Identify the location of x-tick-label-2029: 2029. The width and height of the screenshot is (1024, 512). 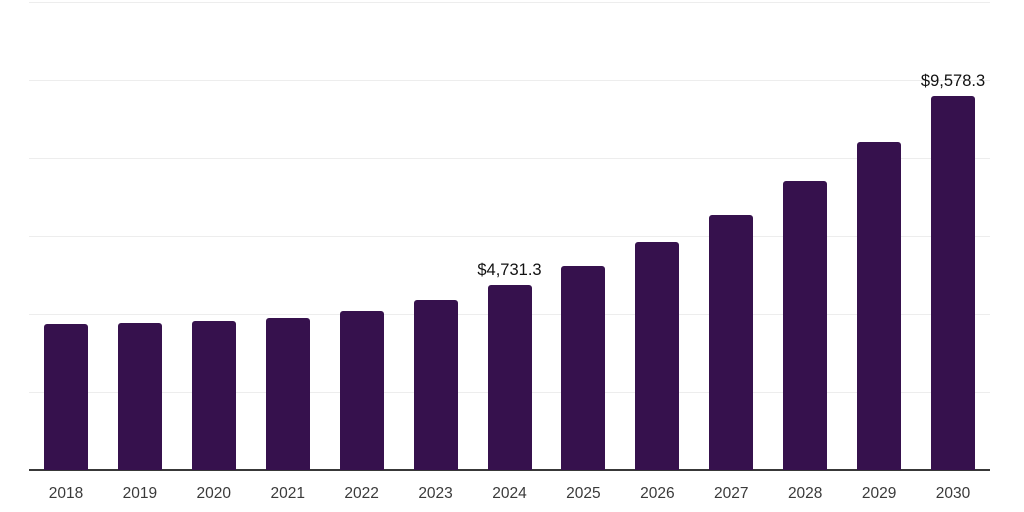
(879, 493).